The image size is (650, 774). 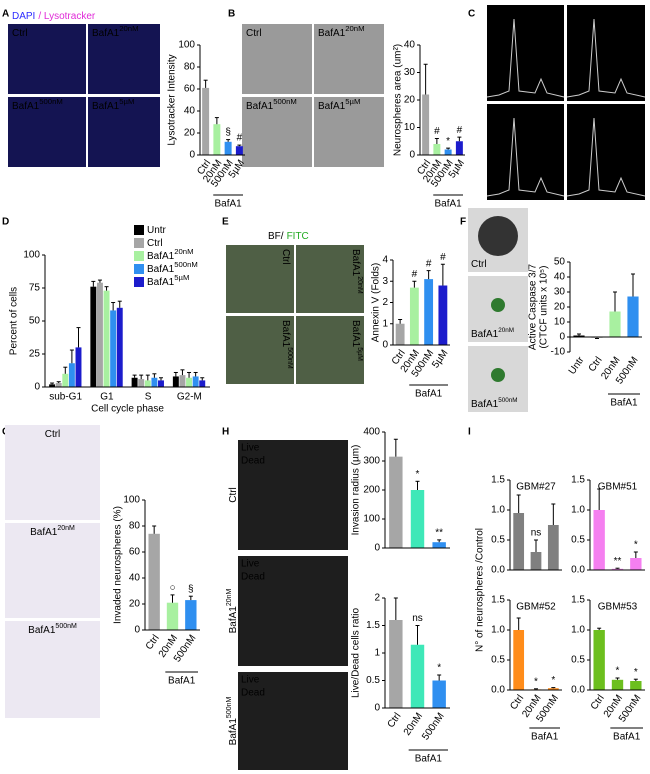 I want to click on y-tick-label: 3, so click(x=385, y=281).